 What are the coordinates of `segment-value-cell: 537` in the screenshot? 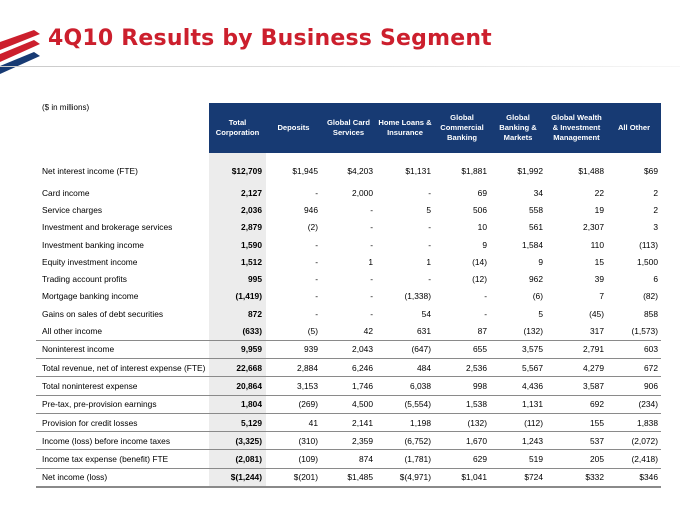 It's located at (576, 440).